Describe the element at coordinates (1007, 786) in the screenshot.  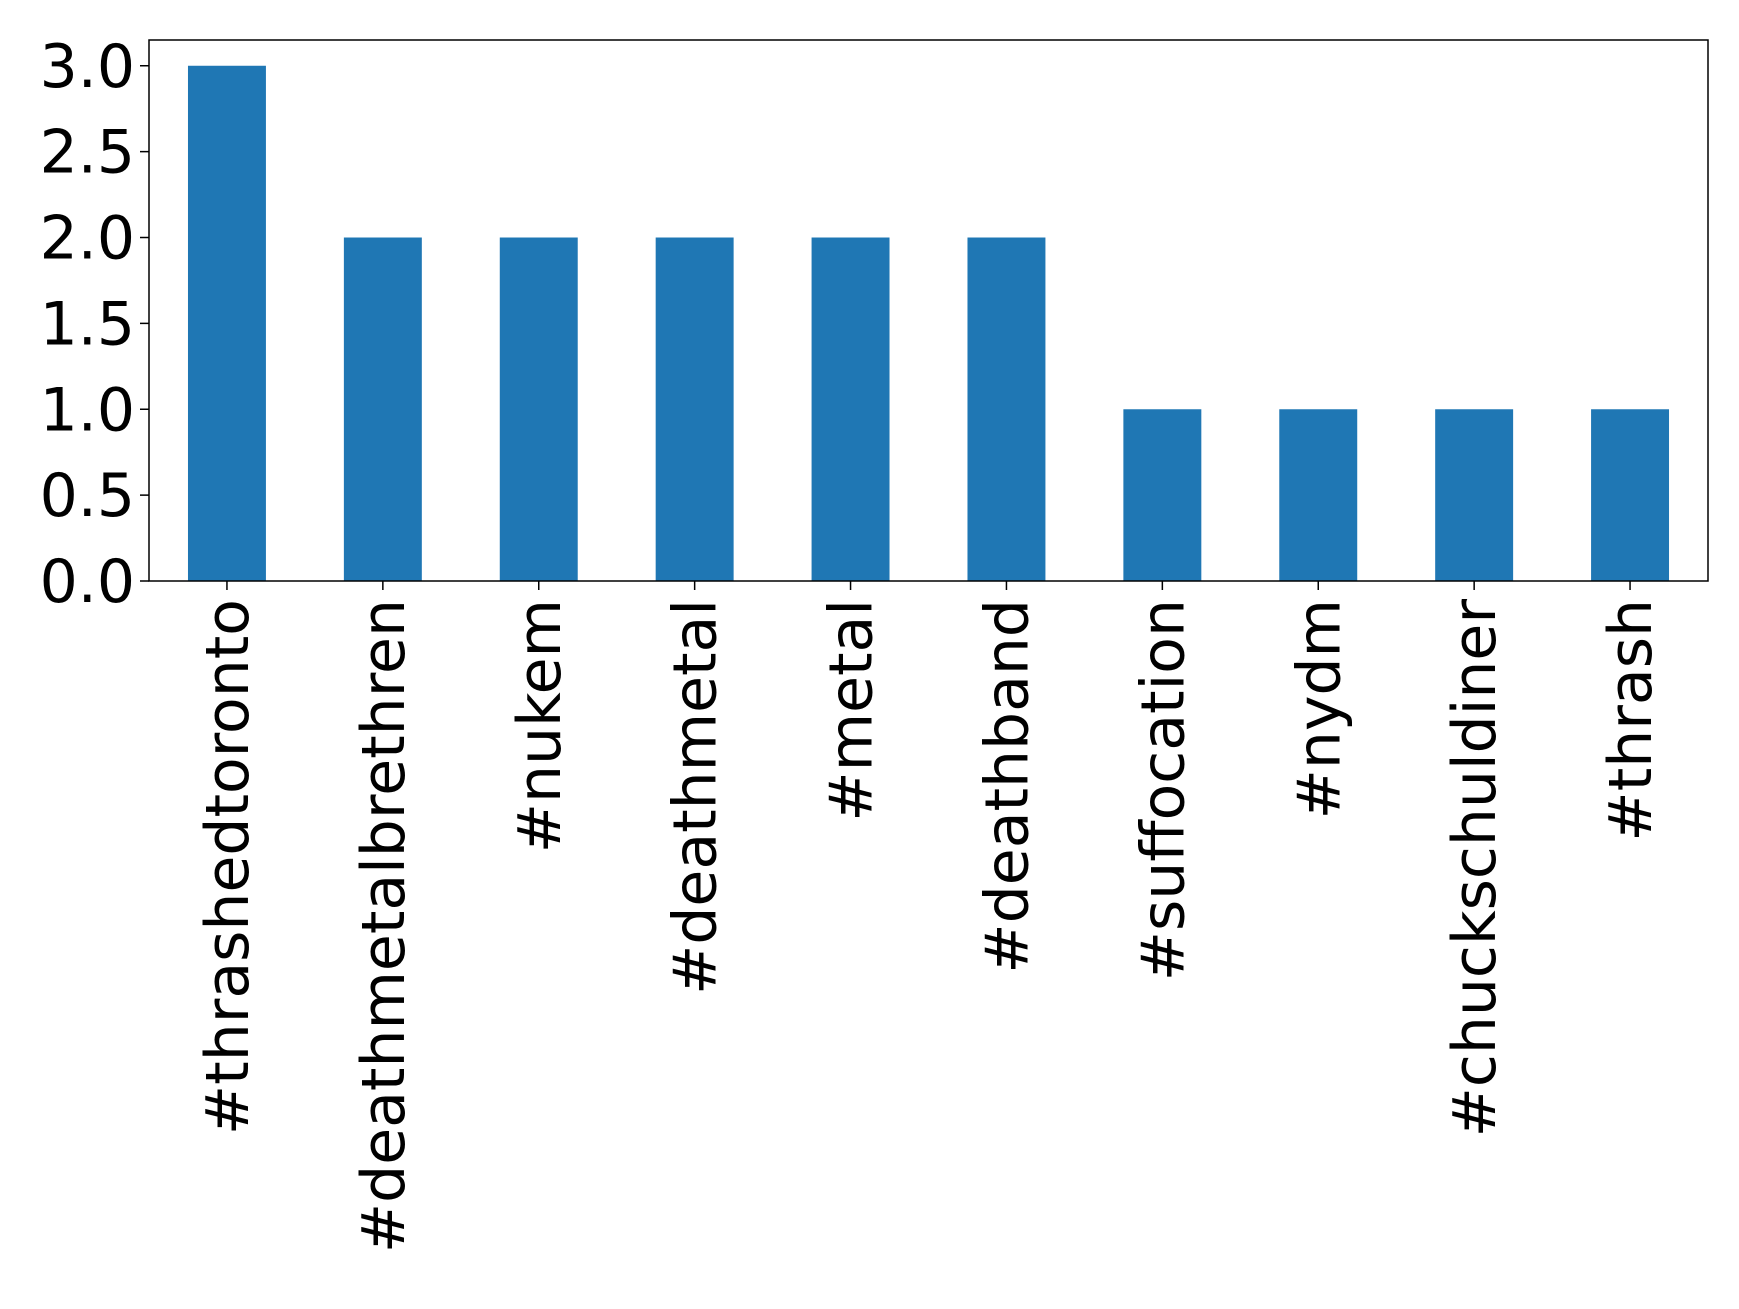
I see `x-tick-label: #deathband` at that location.